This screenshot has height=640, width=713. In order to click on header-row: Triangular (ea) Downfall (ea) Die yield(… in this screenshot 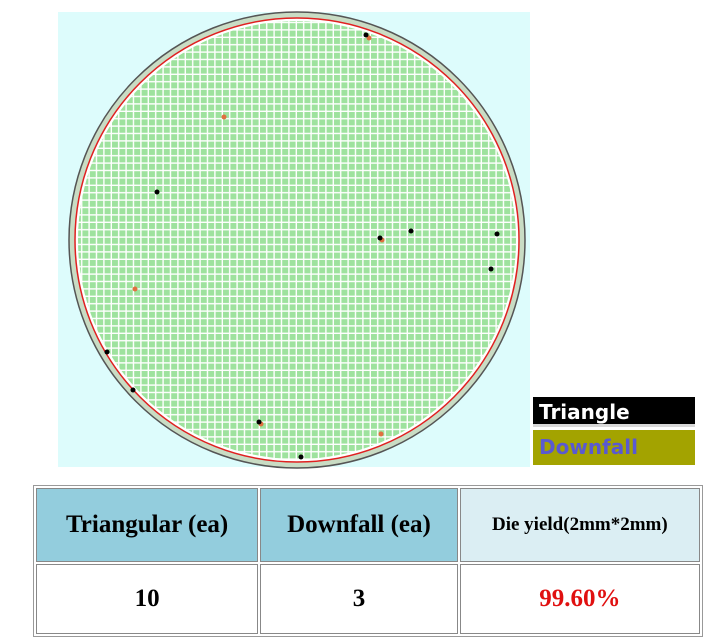, I will do `click(368, 525)`.